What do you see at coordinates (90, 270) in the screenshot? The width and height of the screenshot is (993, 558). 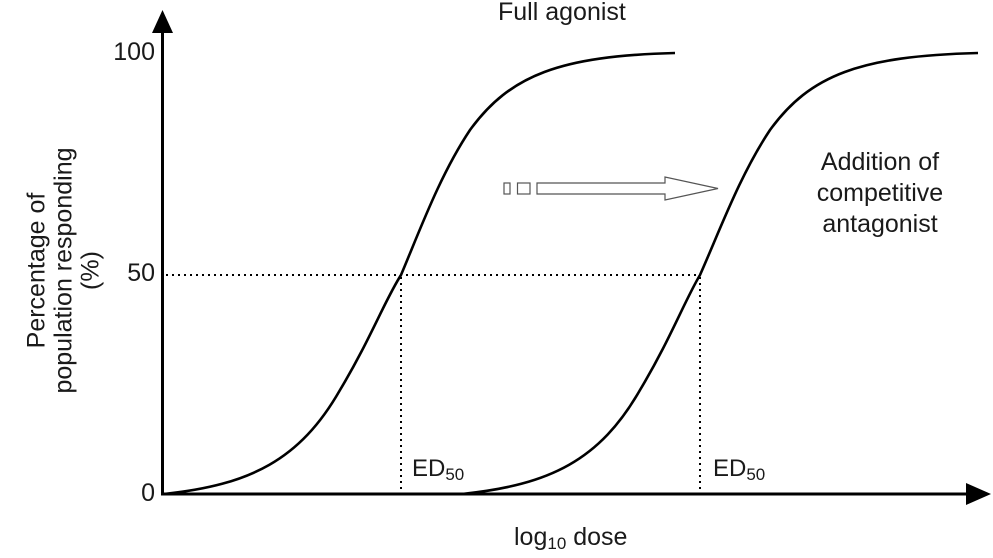 I see `y-axis-label-line3: (%)` at bounding box center [90, 270].